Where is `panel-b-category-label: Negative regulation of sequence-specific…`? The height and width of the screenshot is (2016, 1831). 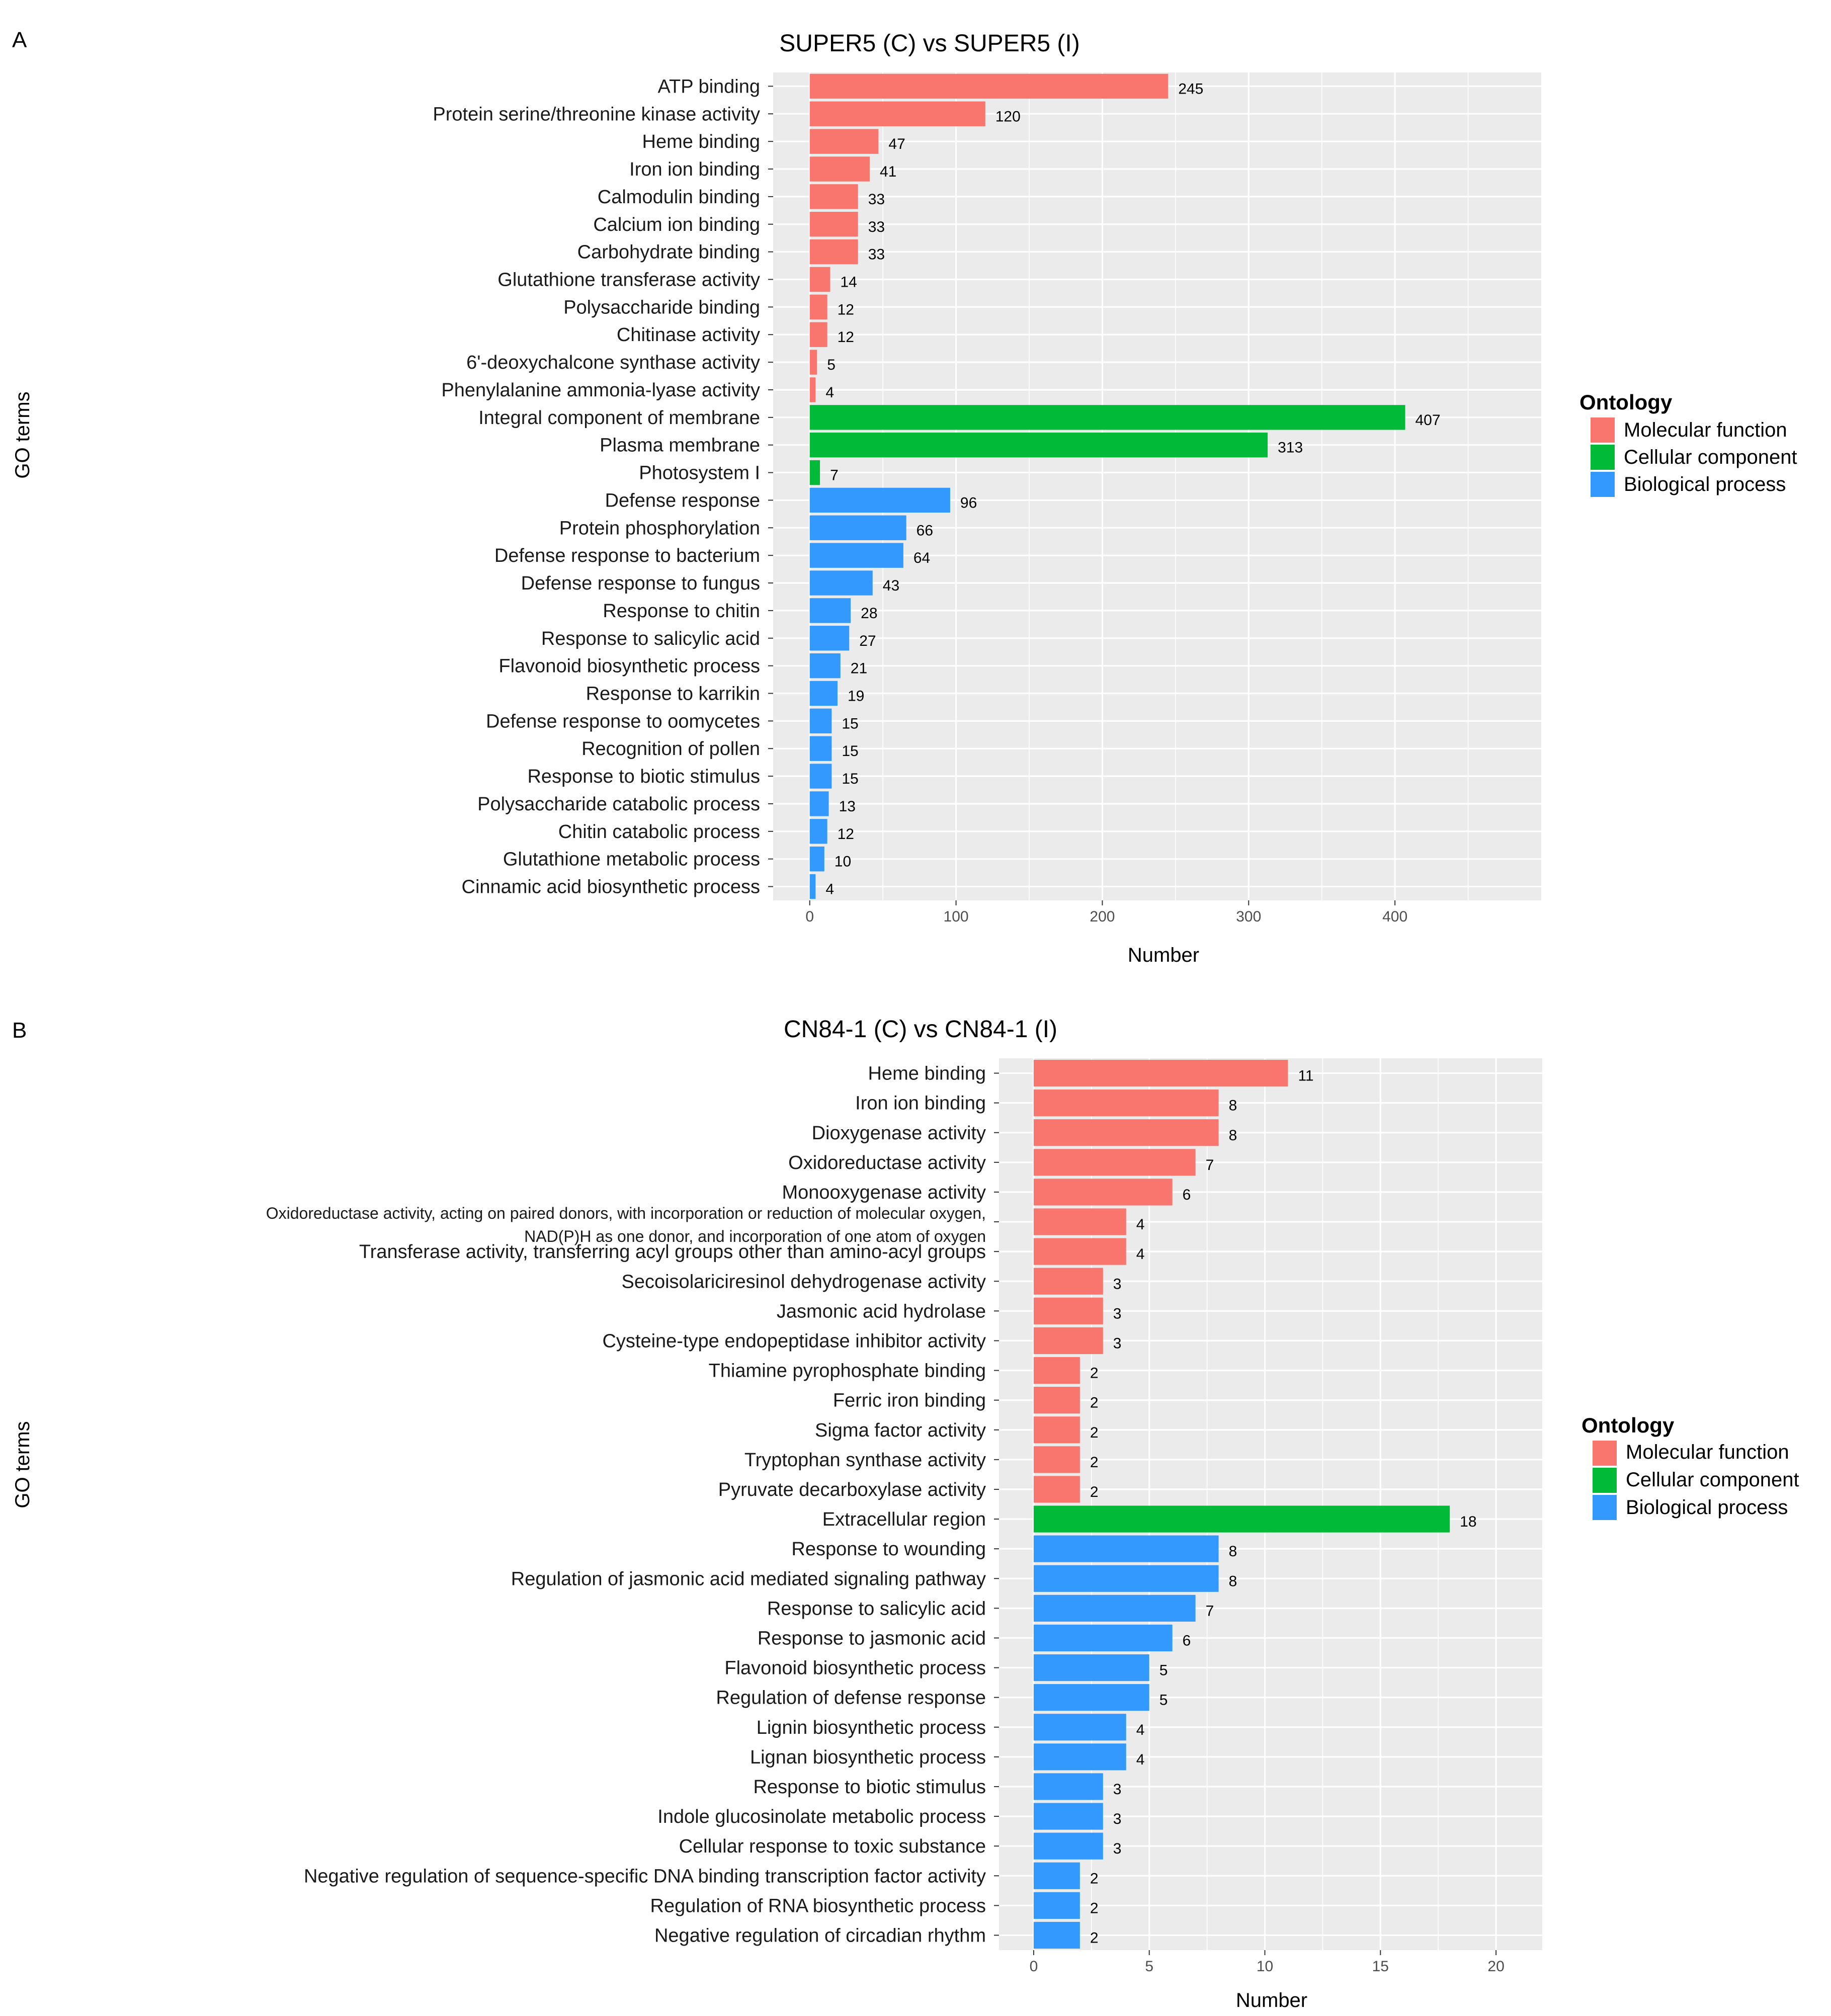
panel-b-category-label: Negative regulation of sequence-specific… is located at coordinates (645, 1876).